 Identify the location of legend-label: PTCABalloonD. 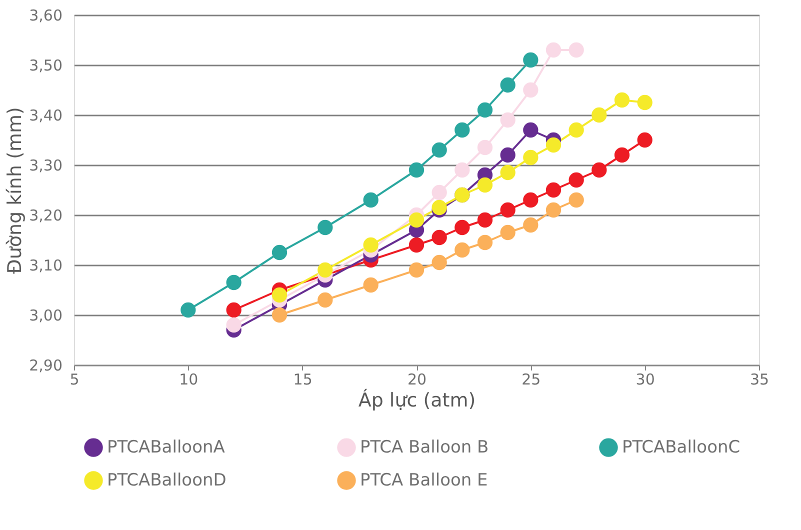
(166, 480).